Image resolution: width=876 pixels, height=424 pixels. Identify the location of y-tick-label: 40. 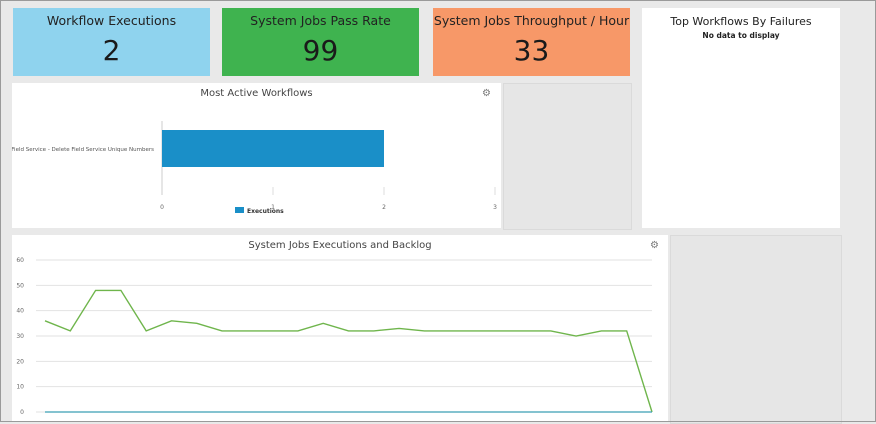
(20, 311).